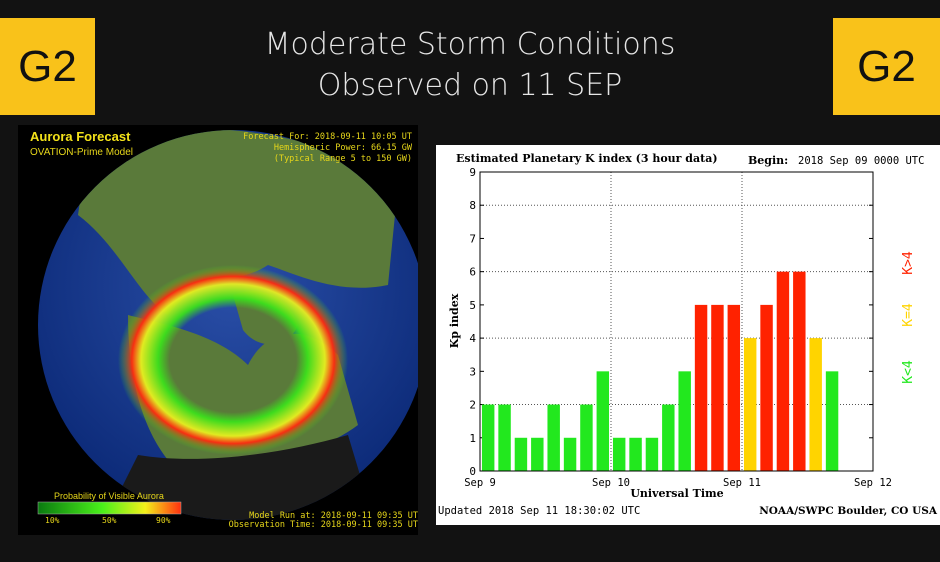 Image resolution: width=940 pixels, height=562 pixels. I want to click on y-tick-label: 0, so click(472, 471).